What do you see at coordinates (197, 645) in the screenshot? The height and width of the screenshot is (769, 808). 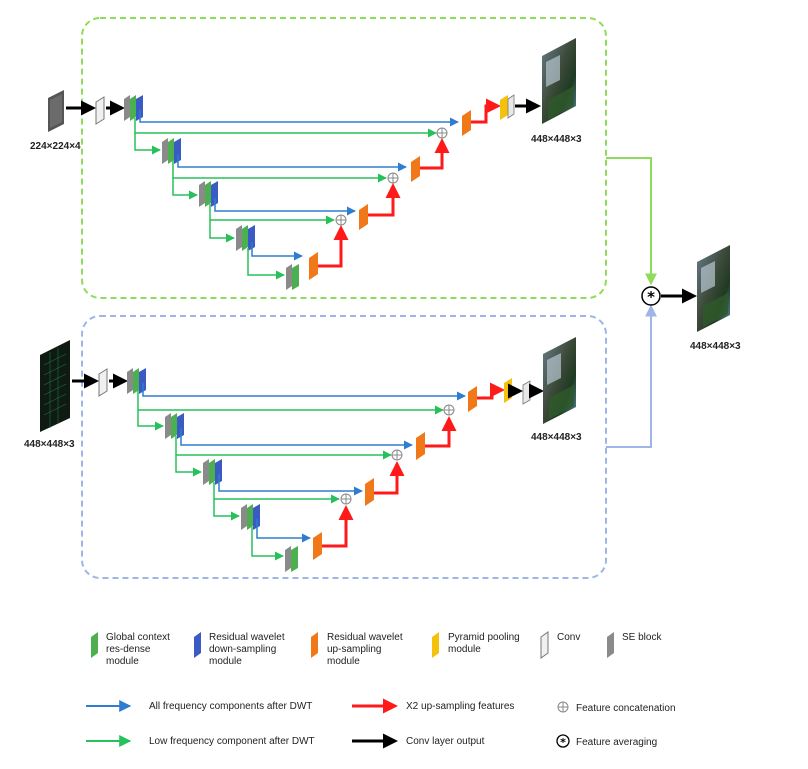 I see `blue-block-icon` at bounding box center [197, 645].